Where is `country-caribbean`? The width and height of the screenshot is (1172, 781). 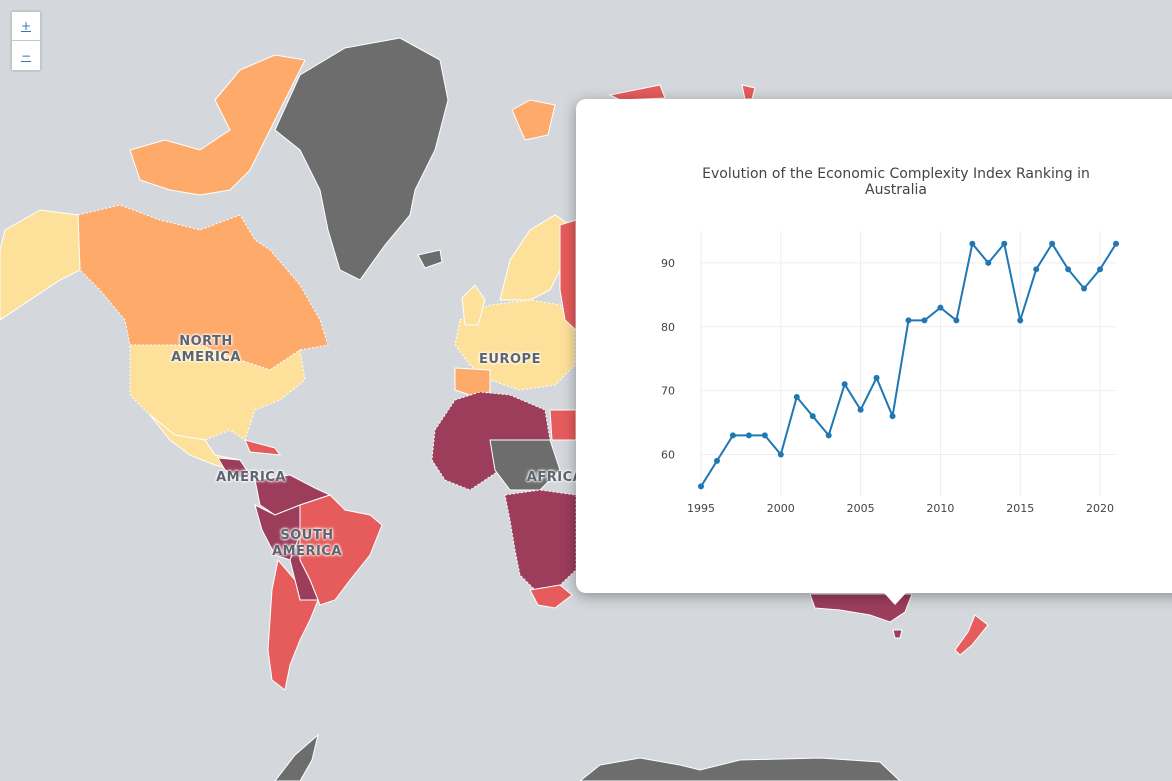
country-caribbean is located at coordinates (263, 447).